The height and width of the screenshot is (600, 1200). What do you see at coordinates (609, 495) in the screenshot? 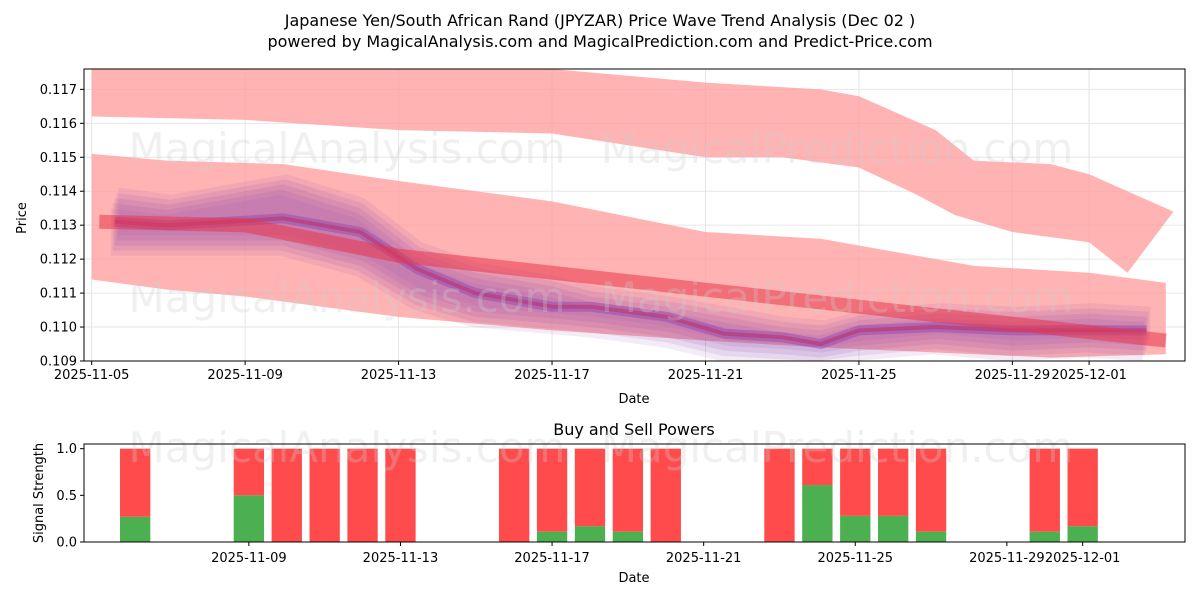
I see `signal-bars` at bounding box center [609, 495].